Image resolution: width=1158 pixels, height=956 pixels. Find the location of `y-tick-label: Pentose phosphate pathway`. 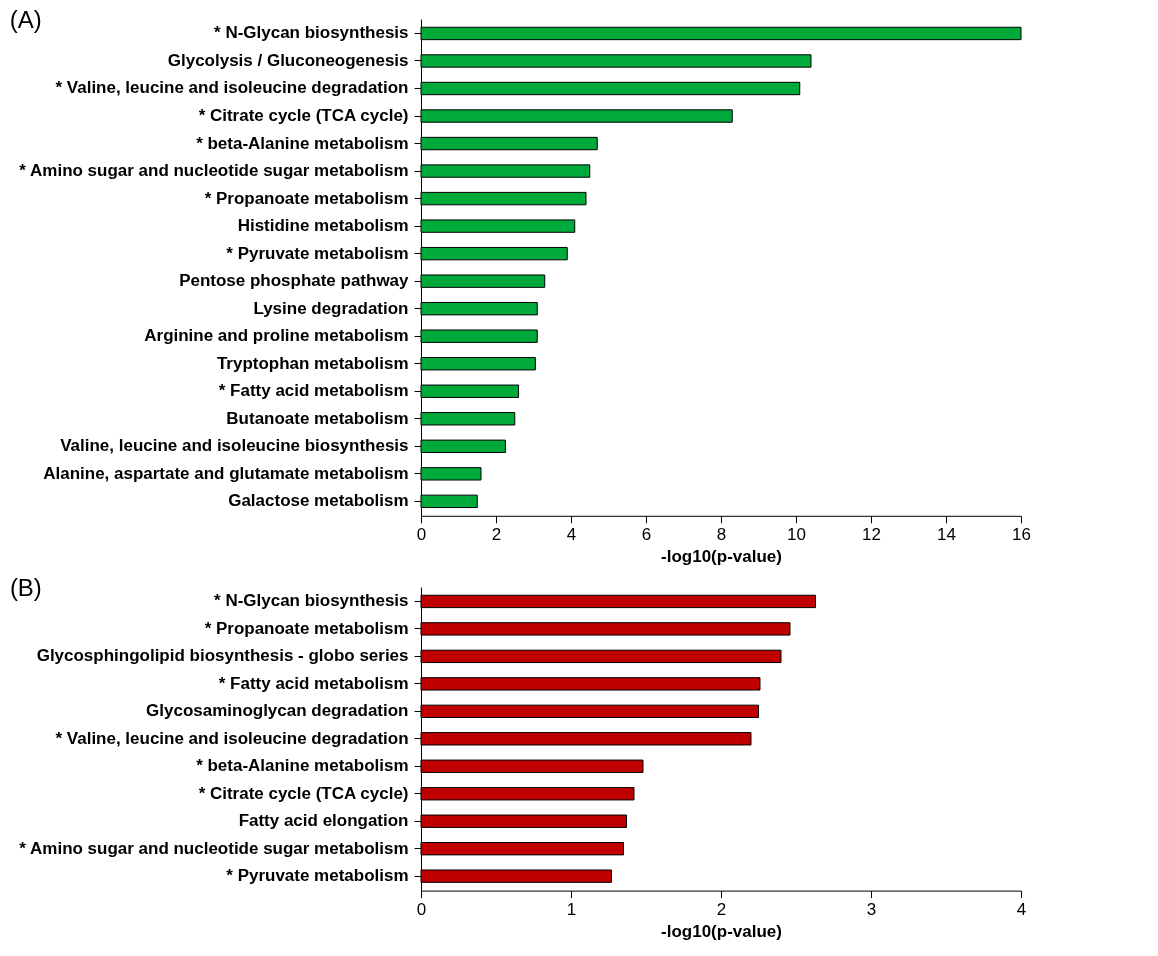

y-tick-label: Pentose phosphate pathway is located at coordinates (294, 281).